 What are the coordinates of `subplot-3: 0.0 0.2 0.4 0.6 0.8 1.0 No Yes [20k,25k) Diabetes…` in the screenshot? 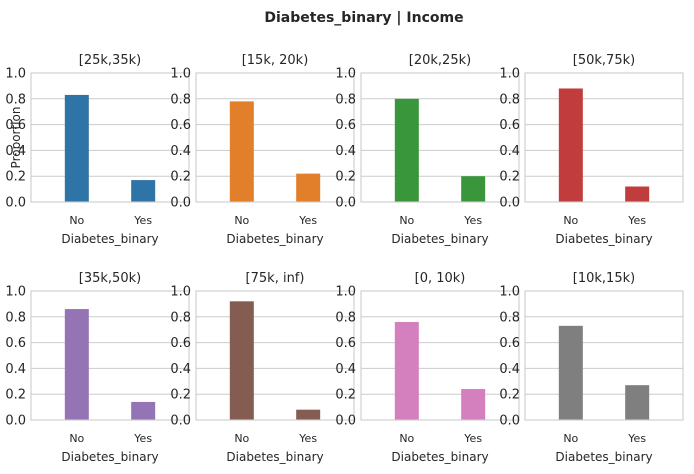 It's located at (427, 149).